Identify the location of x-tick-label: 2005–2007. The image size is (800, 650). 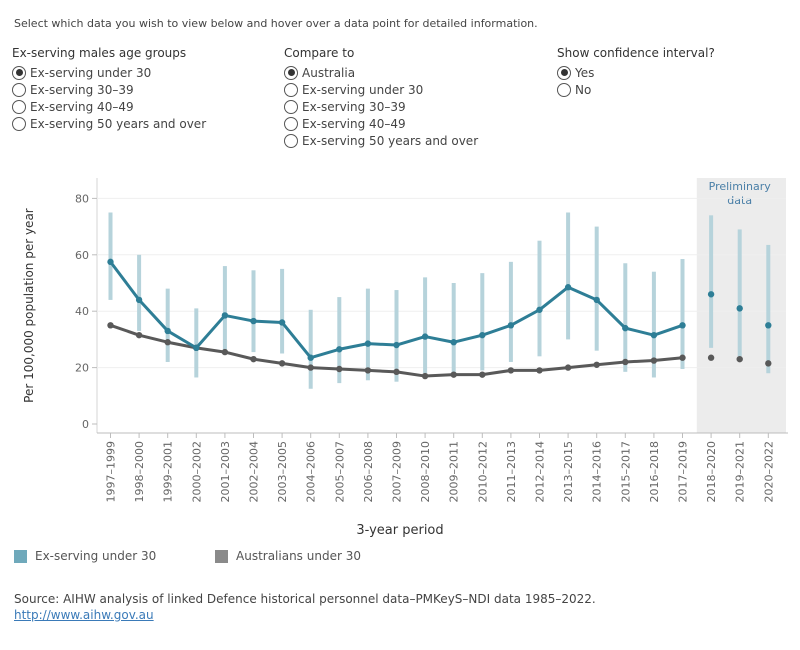
(339, 472).